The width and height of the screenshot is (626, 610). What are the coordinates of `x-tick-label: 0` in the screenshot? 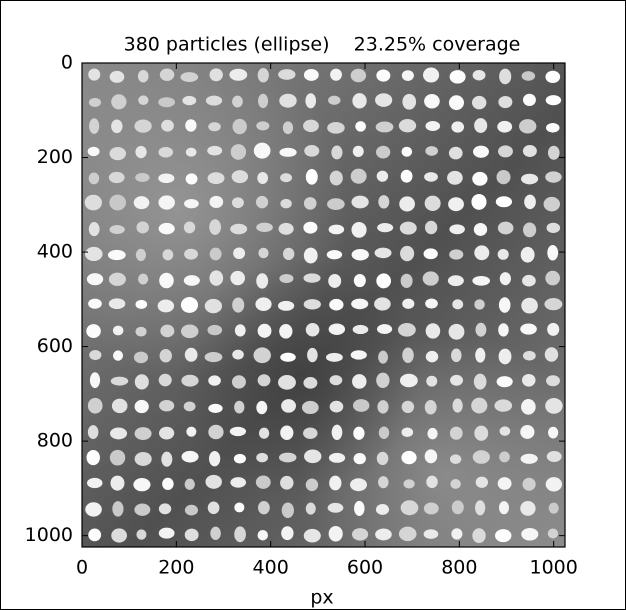 It's located at (82, 568).